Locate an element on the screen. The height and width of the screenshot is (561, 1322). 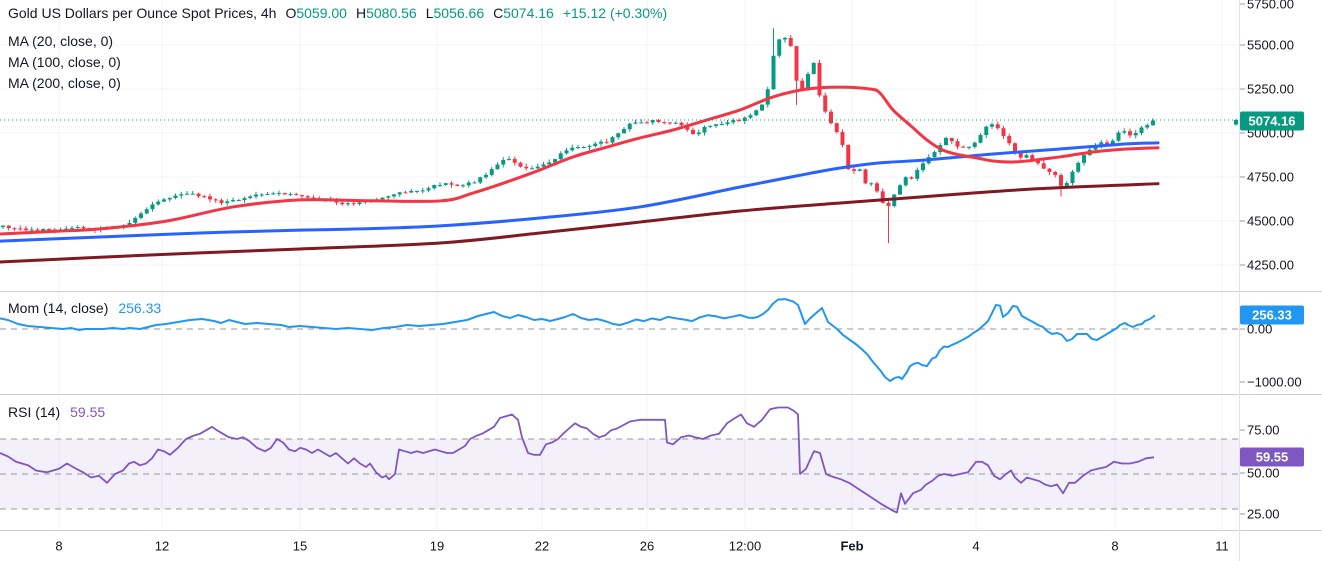
momentum-legend-row: Mom (14, close) 256.33 is located at coordinates (84, 308).